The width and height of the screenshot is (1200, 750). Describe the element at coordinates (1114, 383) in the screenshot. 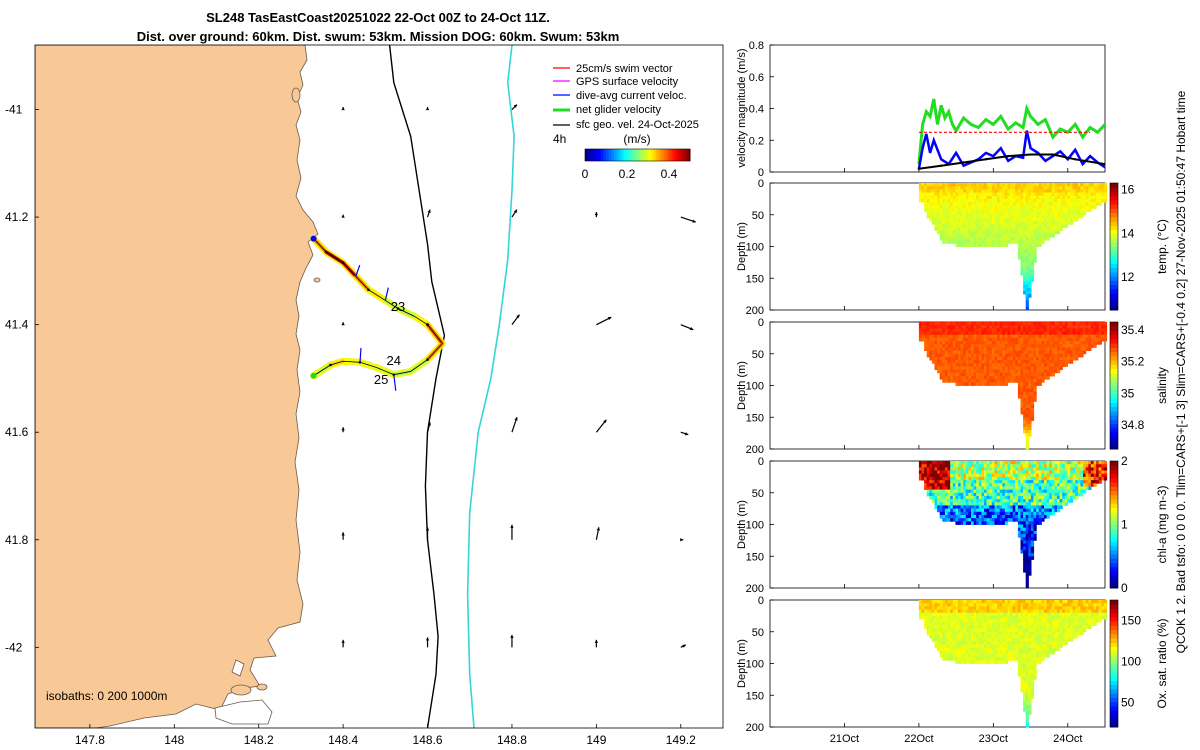

I see `section-colorbar-cell` at that location.